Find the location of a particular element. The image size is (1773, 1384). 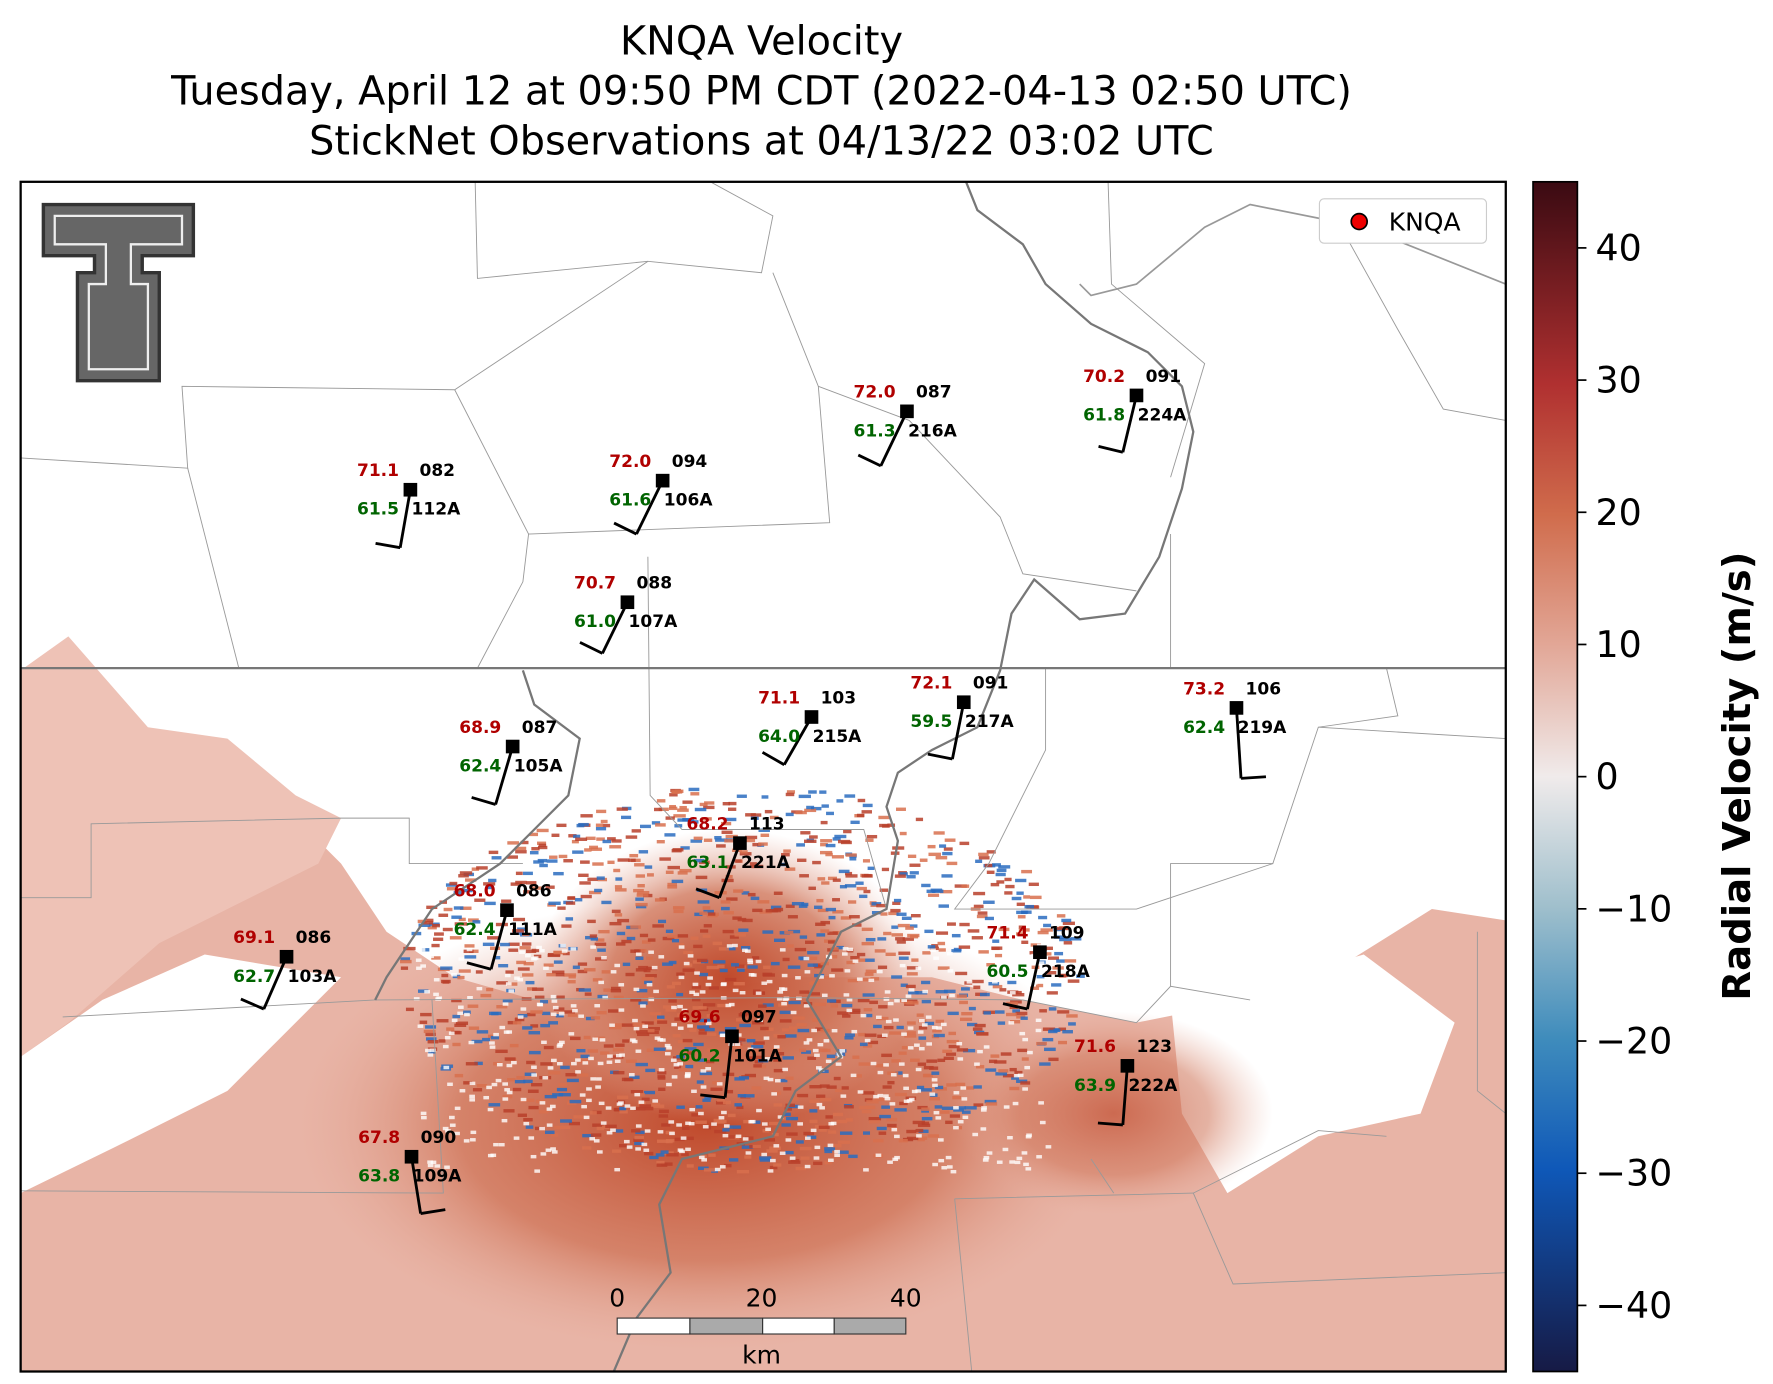

temperature: 72.1 is located at coordinates (931, 684).